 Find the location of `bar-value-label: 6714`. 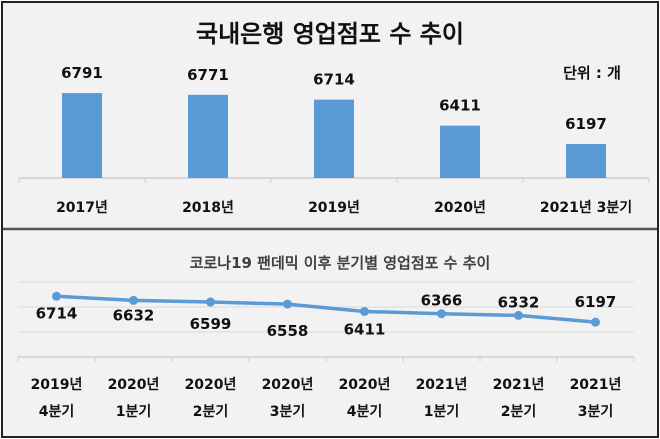

bar-value-label: 6714 is located at coordinates (334, 80).